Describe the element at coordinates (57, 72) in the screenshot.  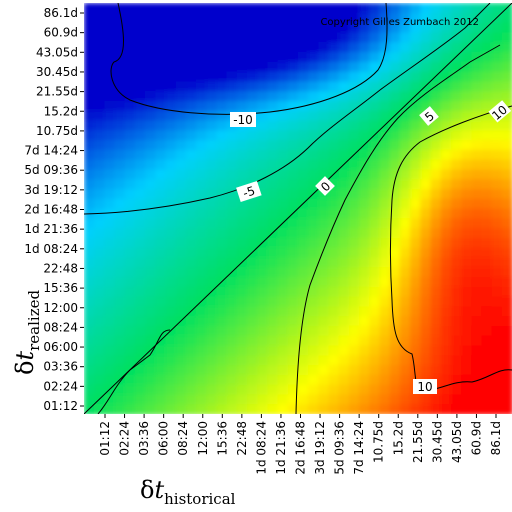
I see `y-tick-label: 30.45d` at that location.